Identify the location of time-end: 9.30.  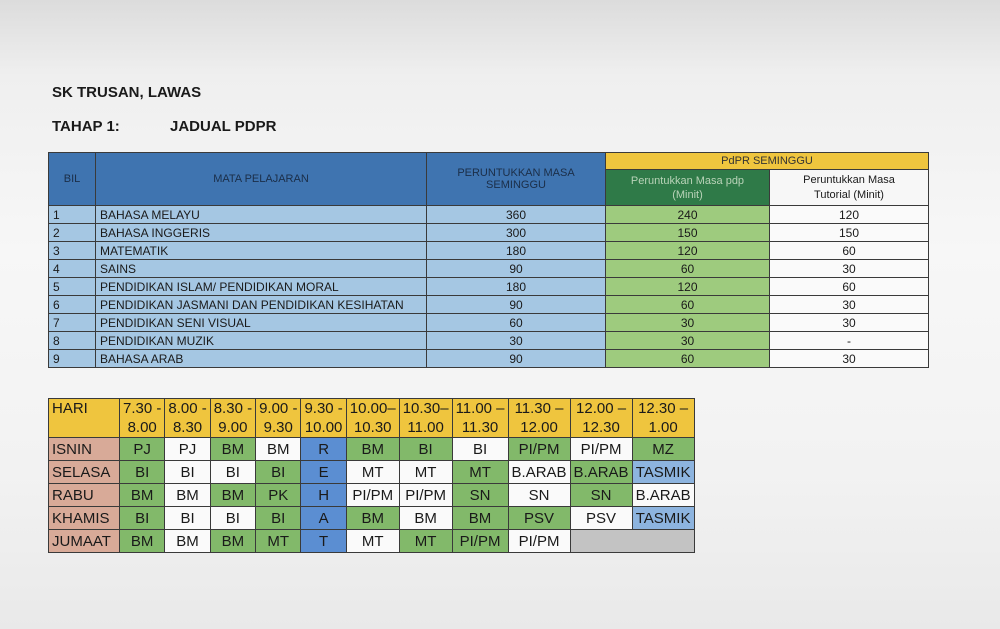
(278, 427).